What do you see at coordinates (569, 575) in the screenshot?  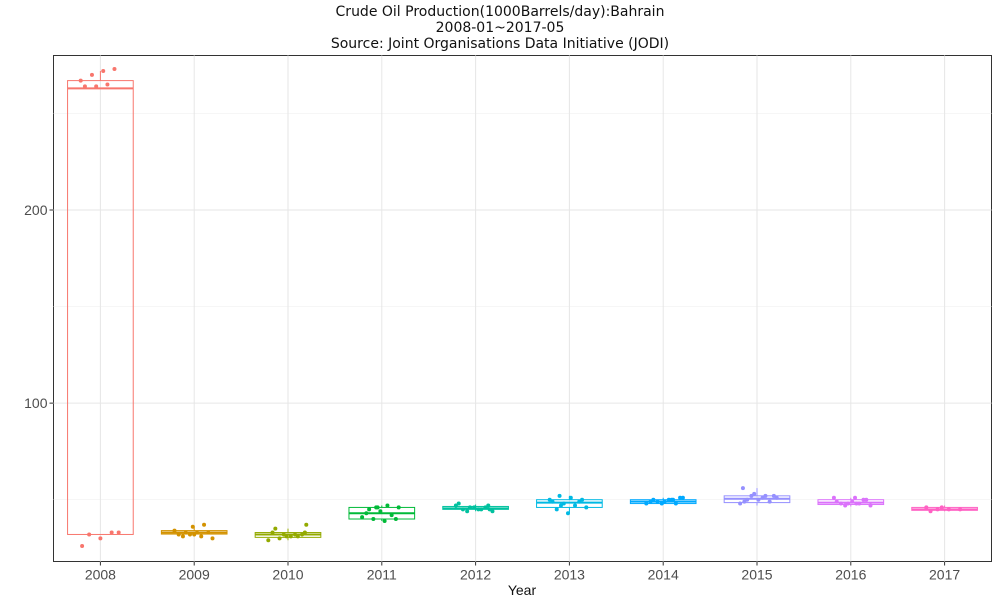 I see `x-tick-label: 2013` at bounding box center [569, 575].